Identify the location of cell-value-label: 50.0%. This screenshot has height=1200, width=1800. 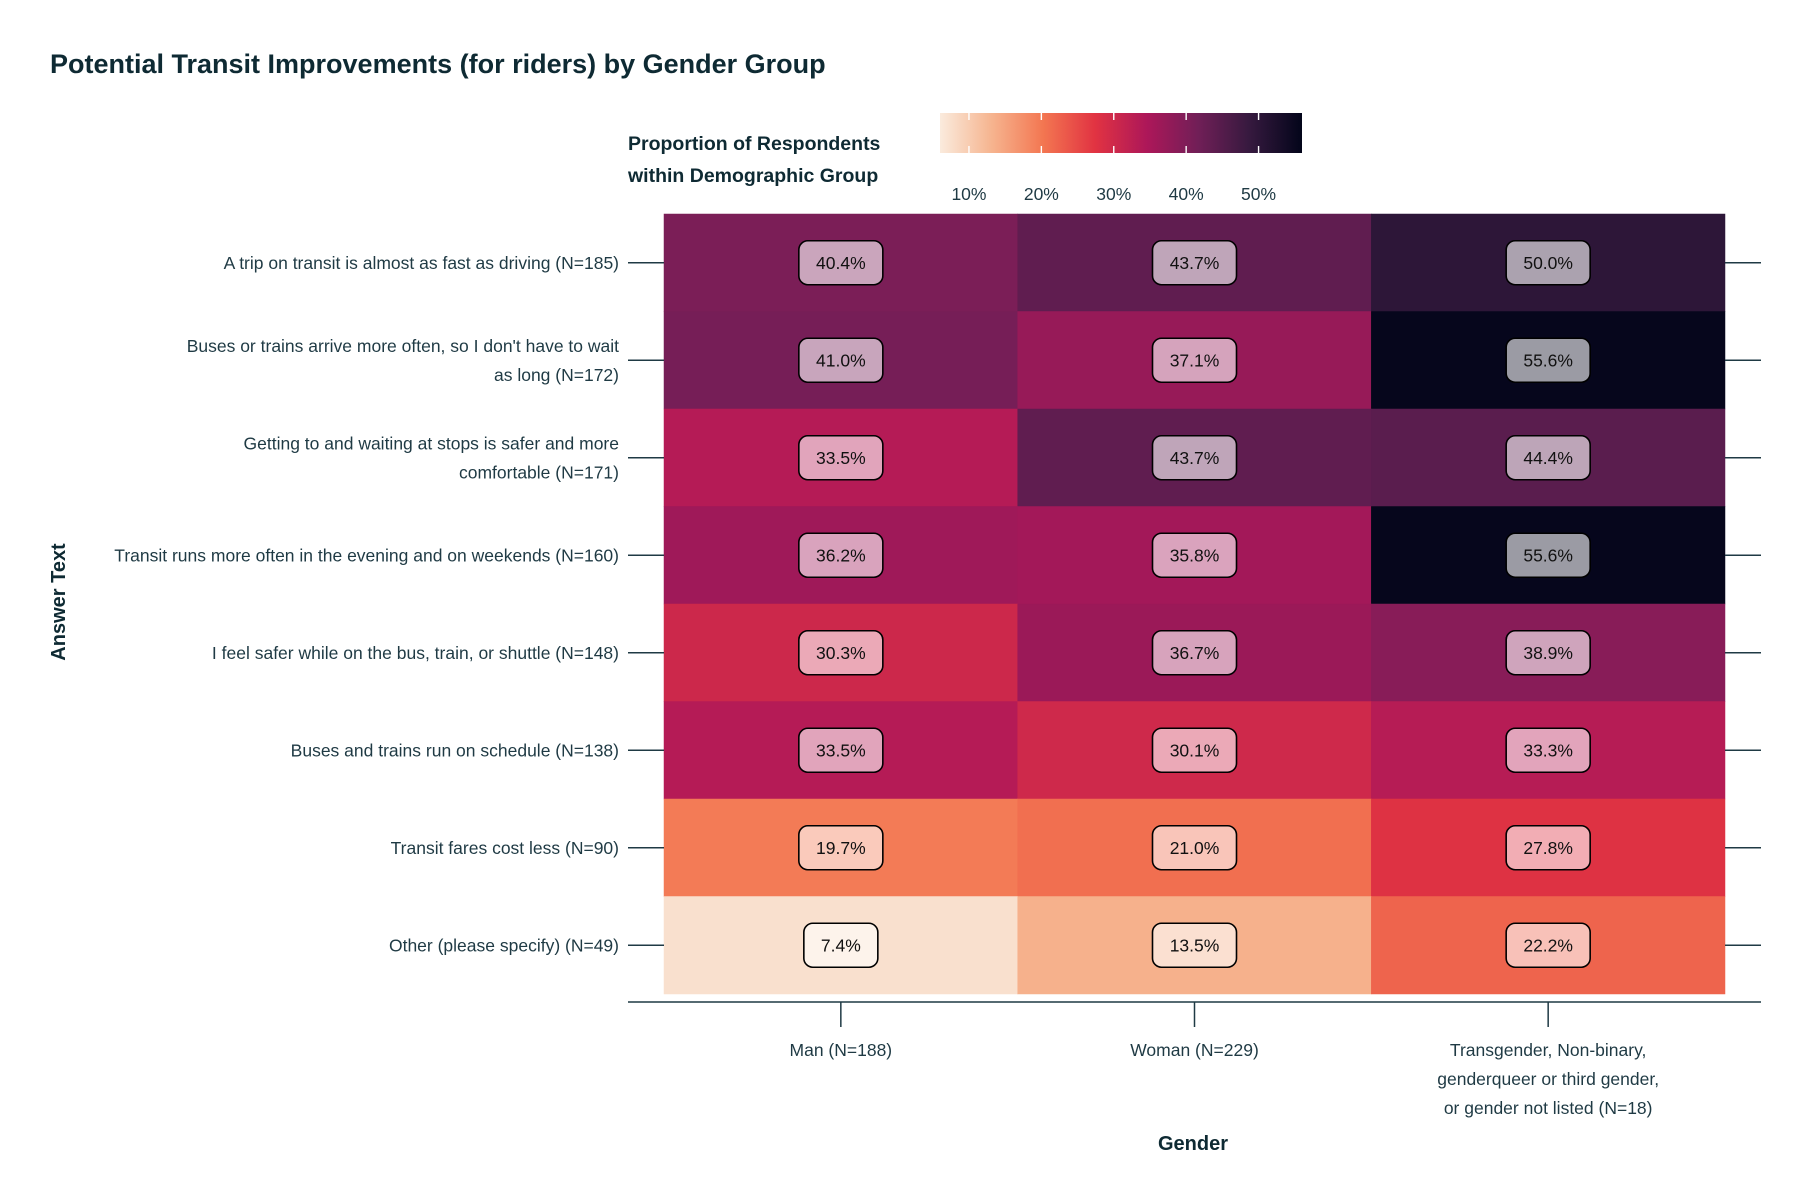
(1548, 263).